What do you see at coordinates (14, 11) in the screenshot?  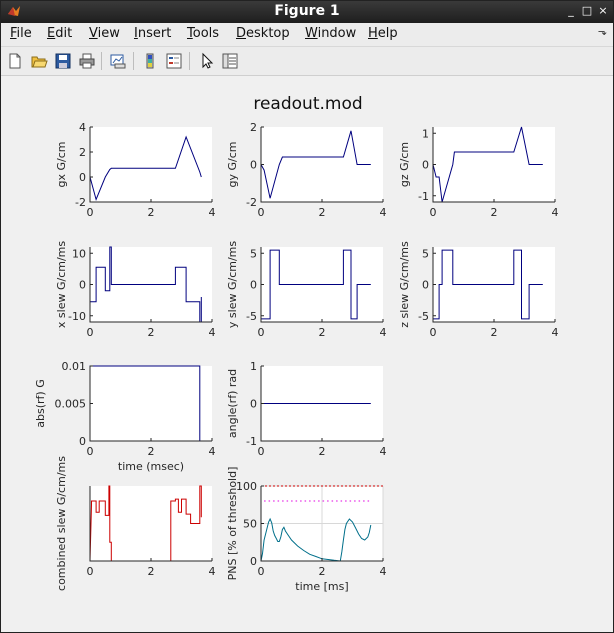 I see `matlab-icon` at bounding box center [14, 11].